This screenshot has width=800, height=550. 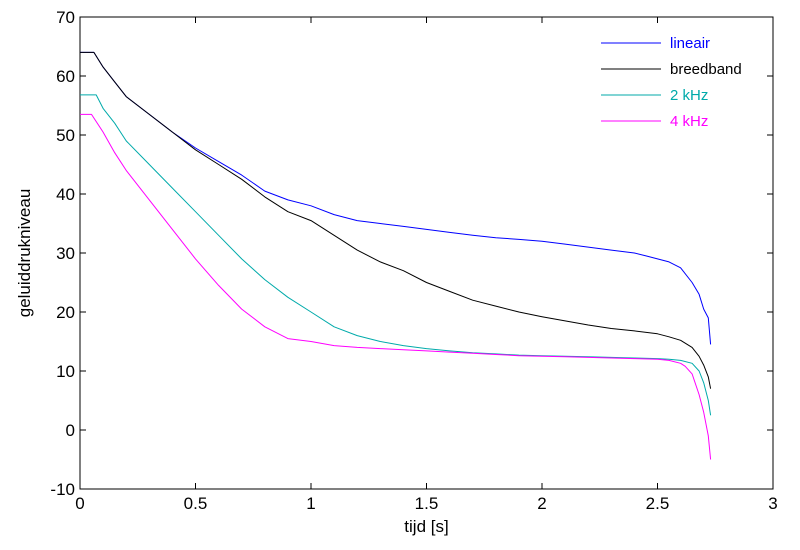 I want to click on x-tick-label: 0.5, so click(x=196, y=503).